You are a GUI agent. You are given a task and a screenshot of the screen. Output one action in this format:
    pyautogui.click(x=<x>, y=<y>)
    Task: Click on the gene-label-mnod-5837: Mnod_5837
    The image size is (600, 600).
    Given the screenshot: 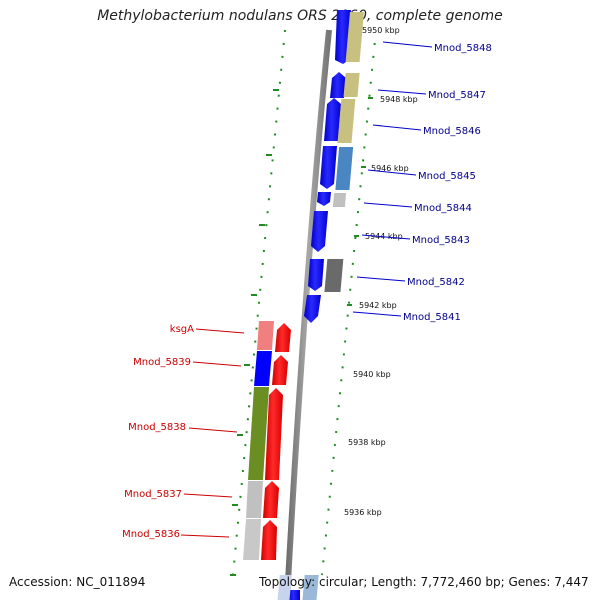 What is the action you would take?
    pyautogui.click(x=153, y=494)
    